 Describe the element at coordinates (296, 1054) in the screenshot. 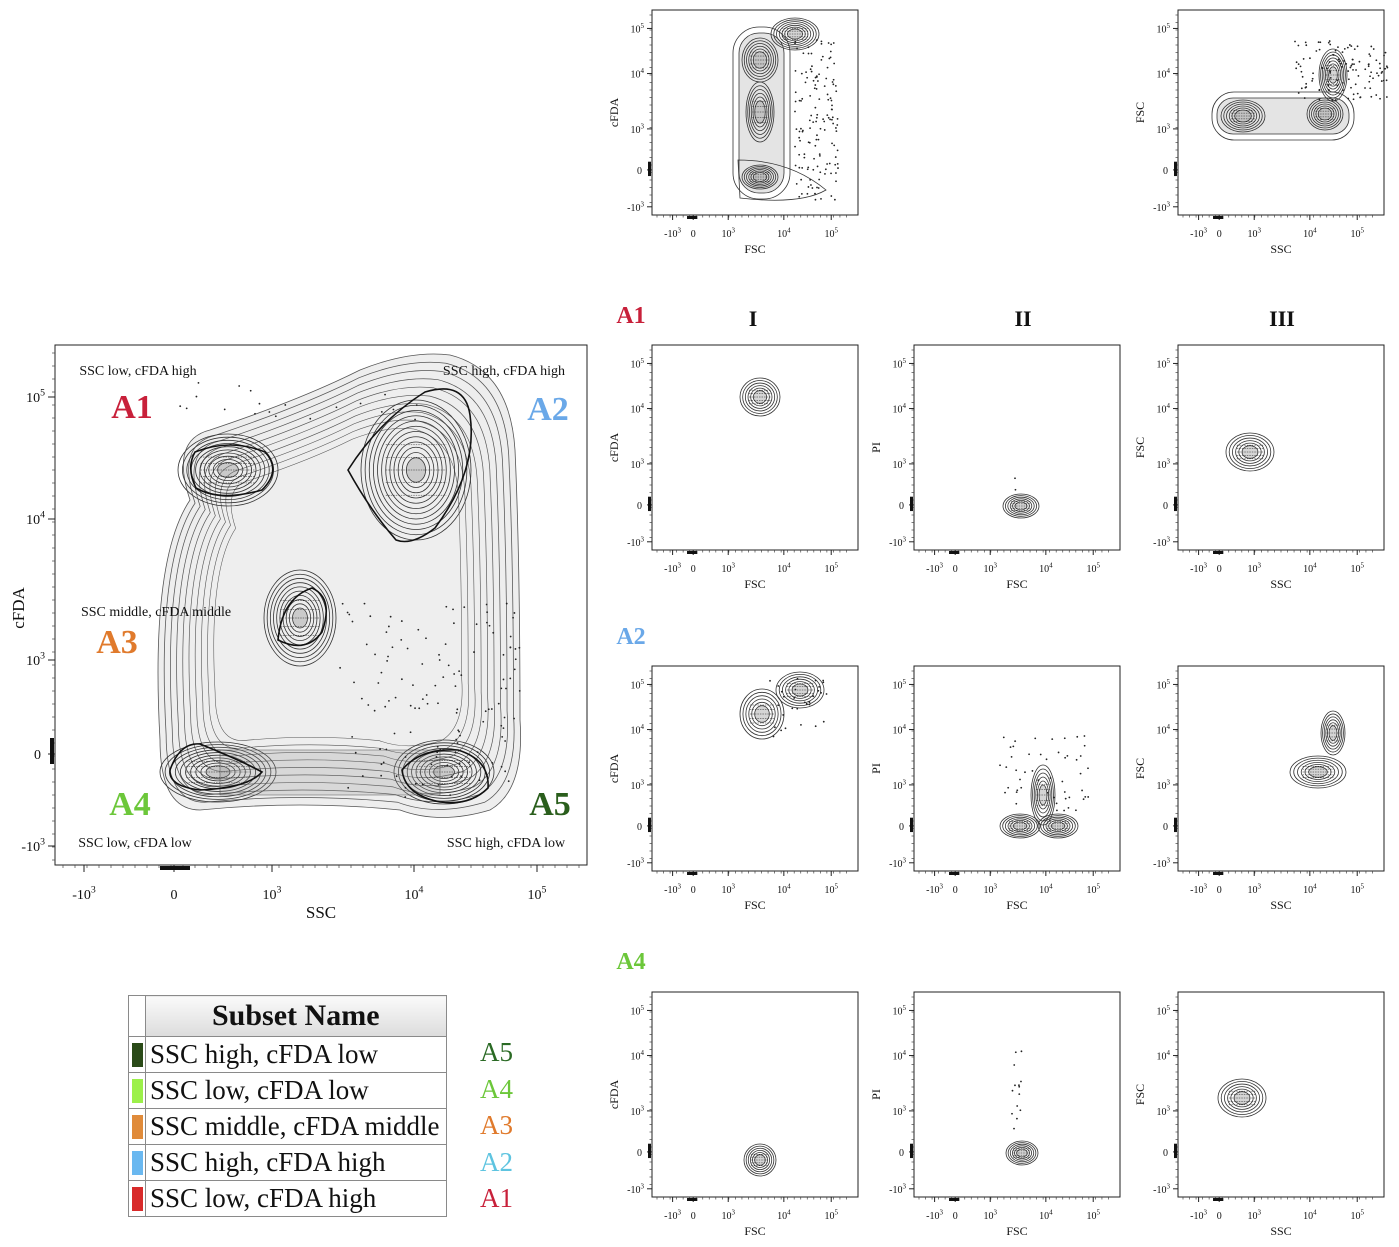

I see `legend-name: SSC high, cFDA low` at that location.